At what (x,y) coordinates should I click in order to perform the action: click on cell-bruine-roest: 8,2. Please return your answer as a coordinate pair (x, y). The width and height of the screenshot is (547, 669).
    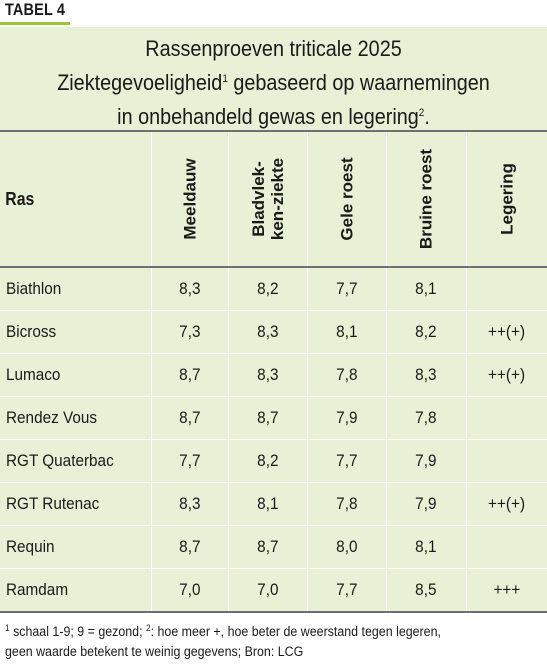
    Looking at the image, I should click on (426, 332).